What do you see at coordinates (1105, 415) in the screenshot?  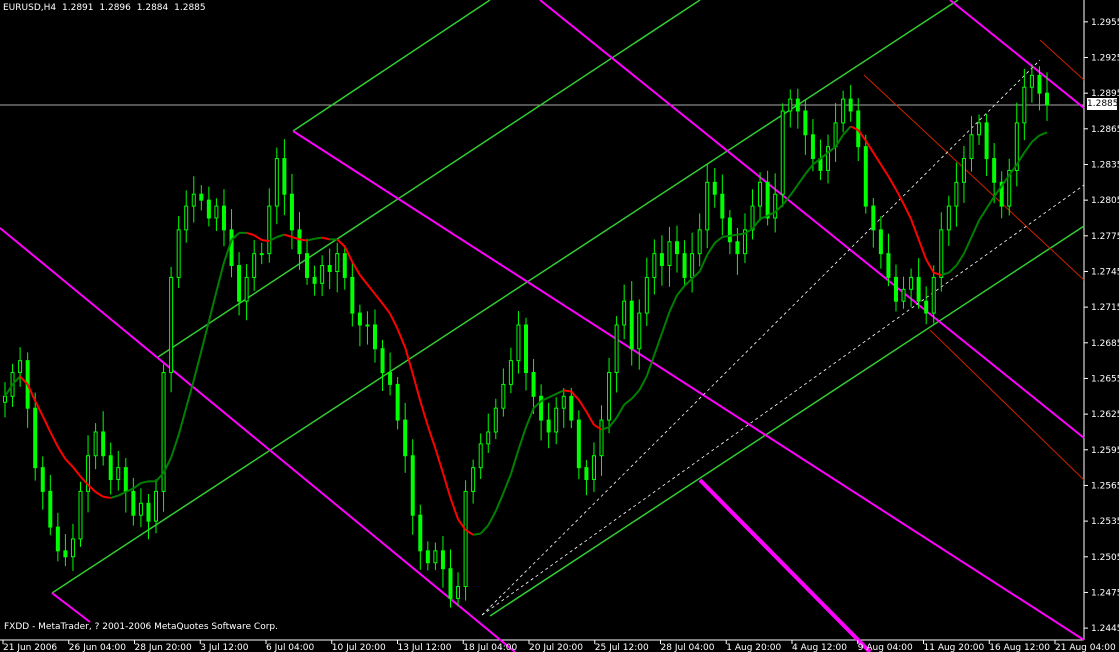 I see `price-tick-label: 1.2625` at bounding box center [1105, 415].